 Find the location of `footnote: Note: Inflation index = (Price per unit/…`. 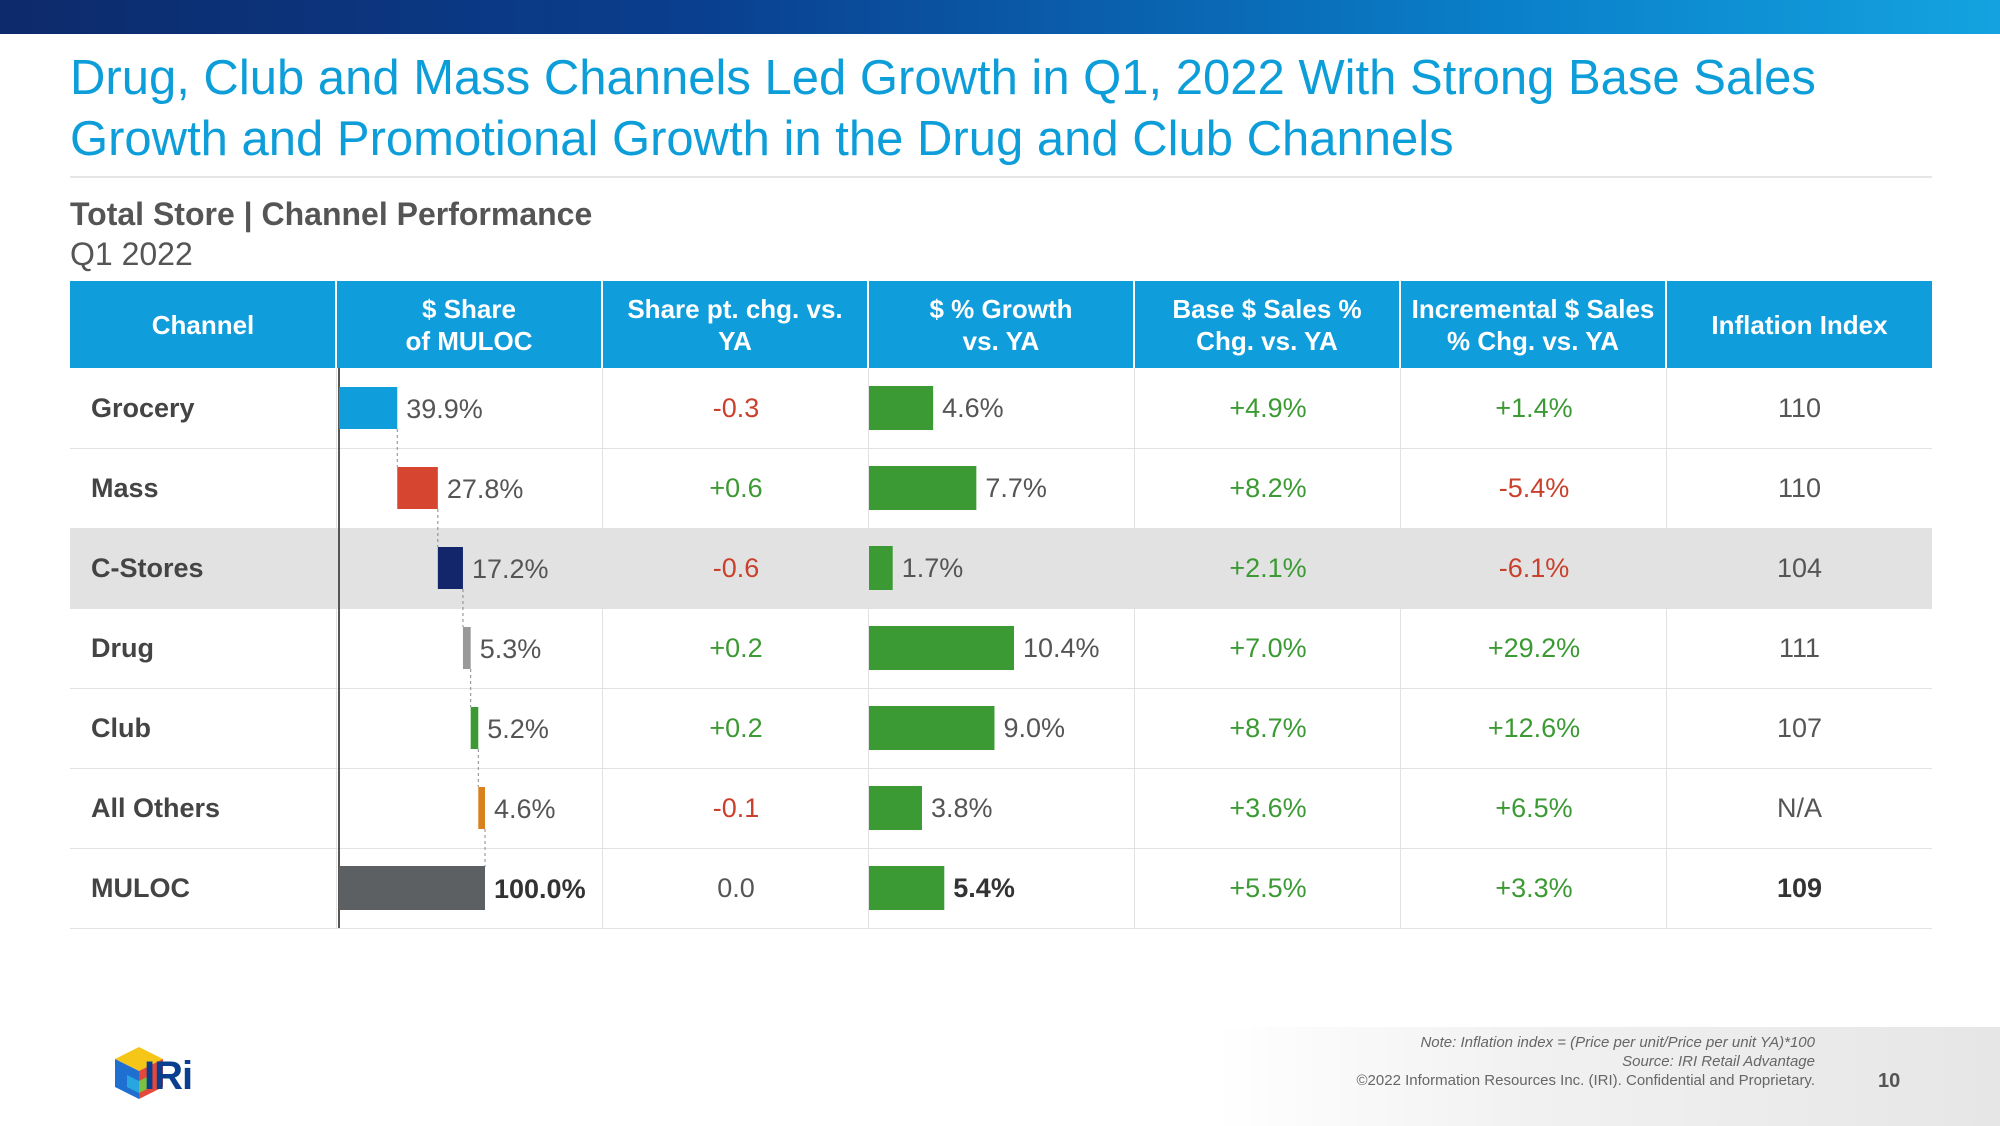

footnote: Note: Inflation index = (Price per unit/… is located at coordinates (1586, 1061).